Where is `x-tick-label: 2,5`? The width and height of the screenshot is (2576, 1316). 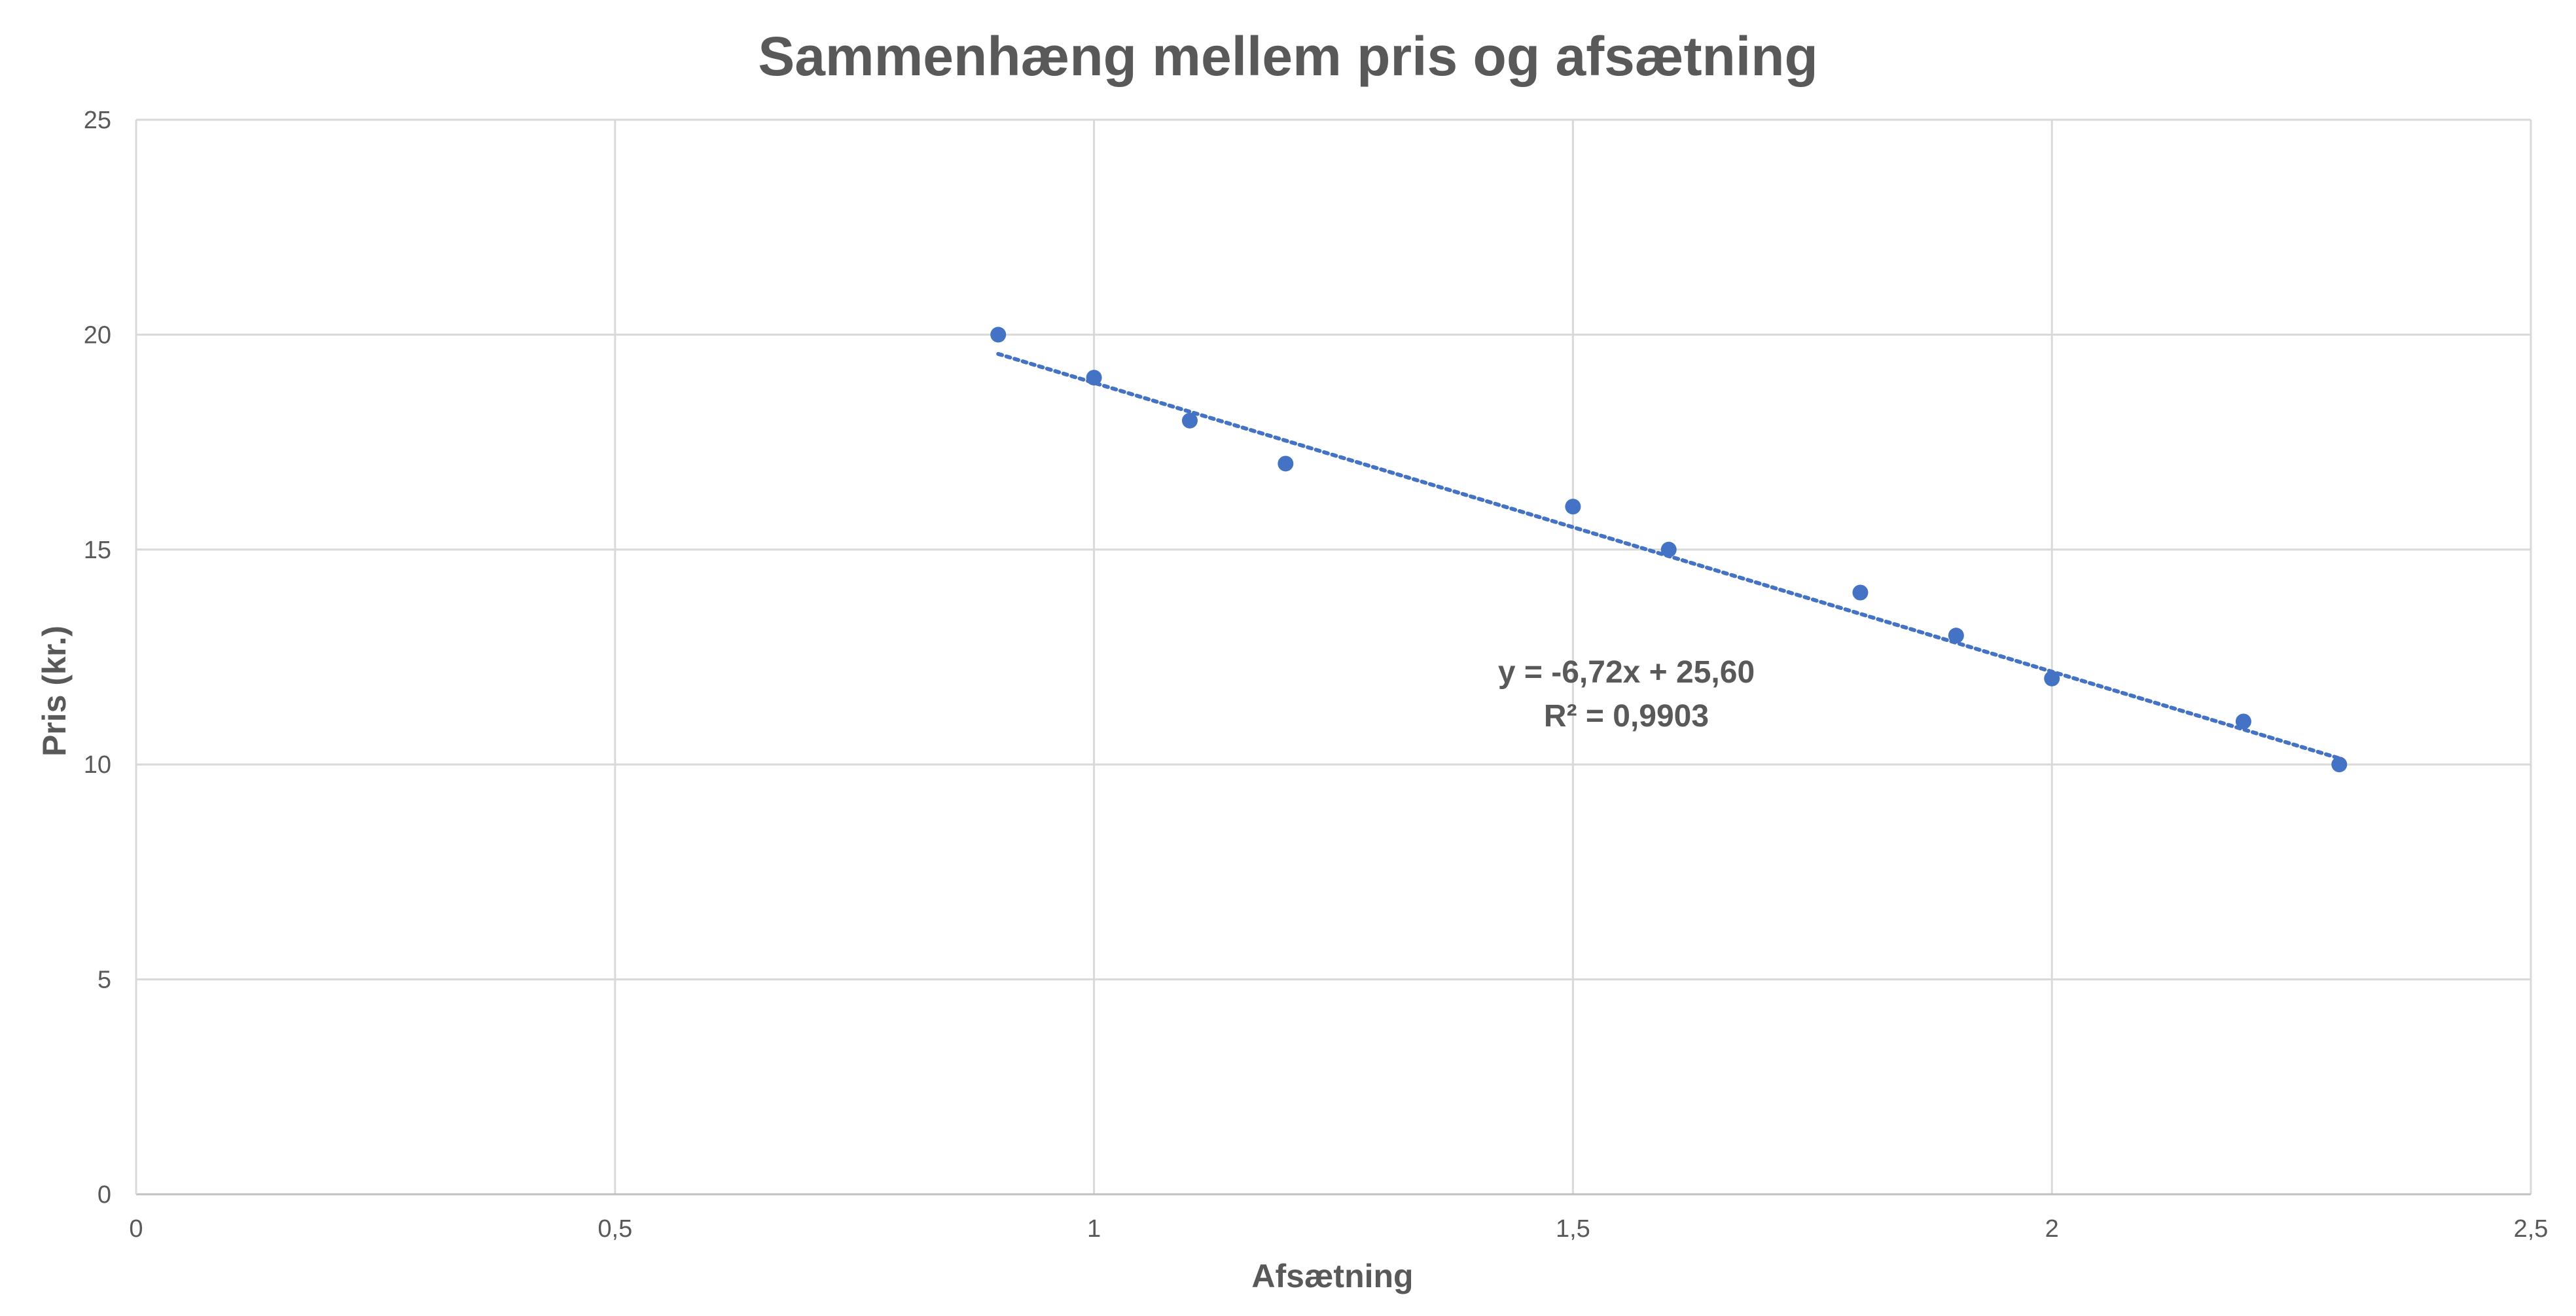
x-tick-label: 2,5 is located at coordinates (2531, 1229).